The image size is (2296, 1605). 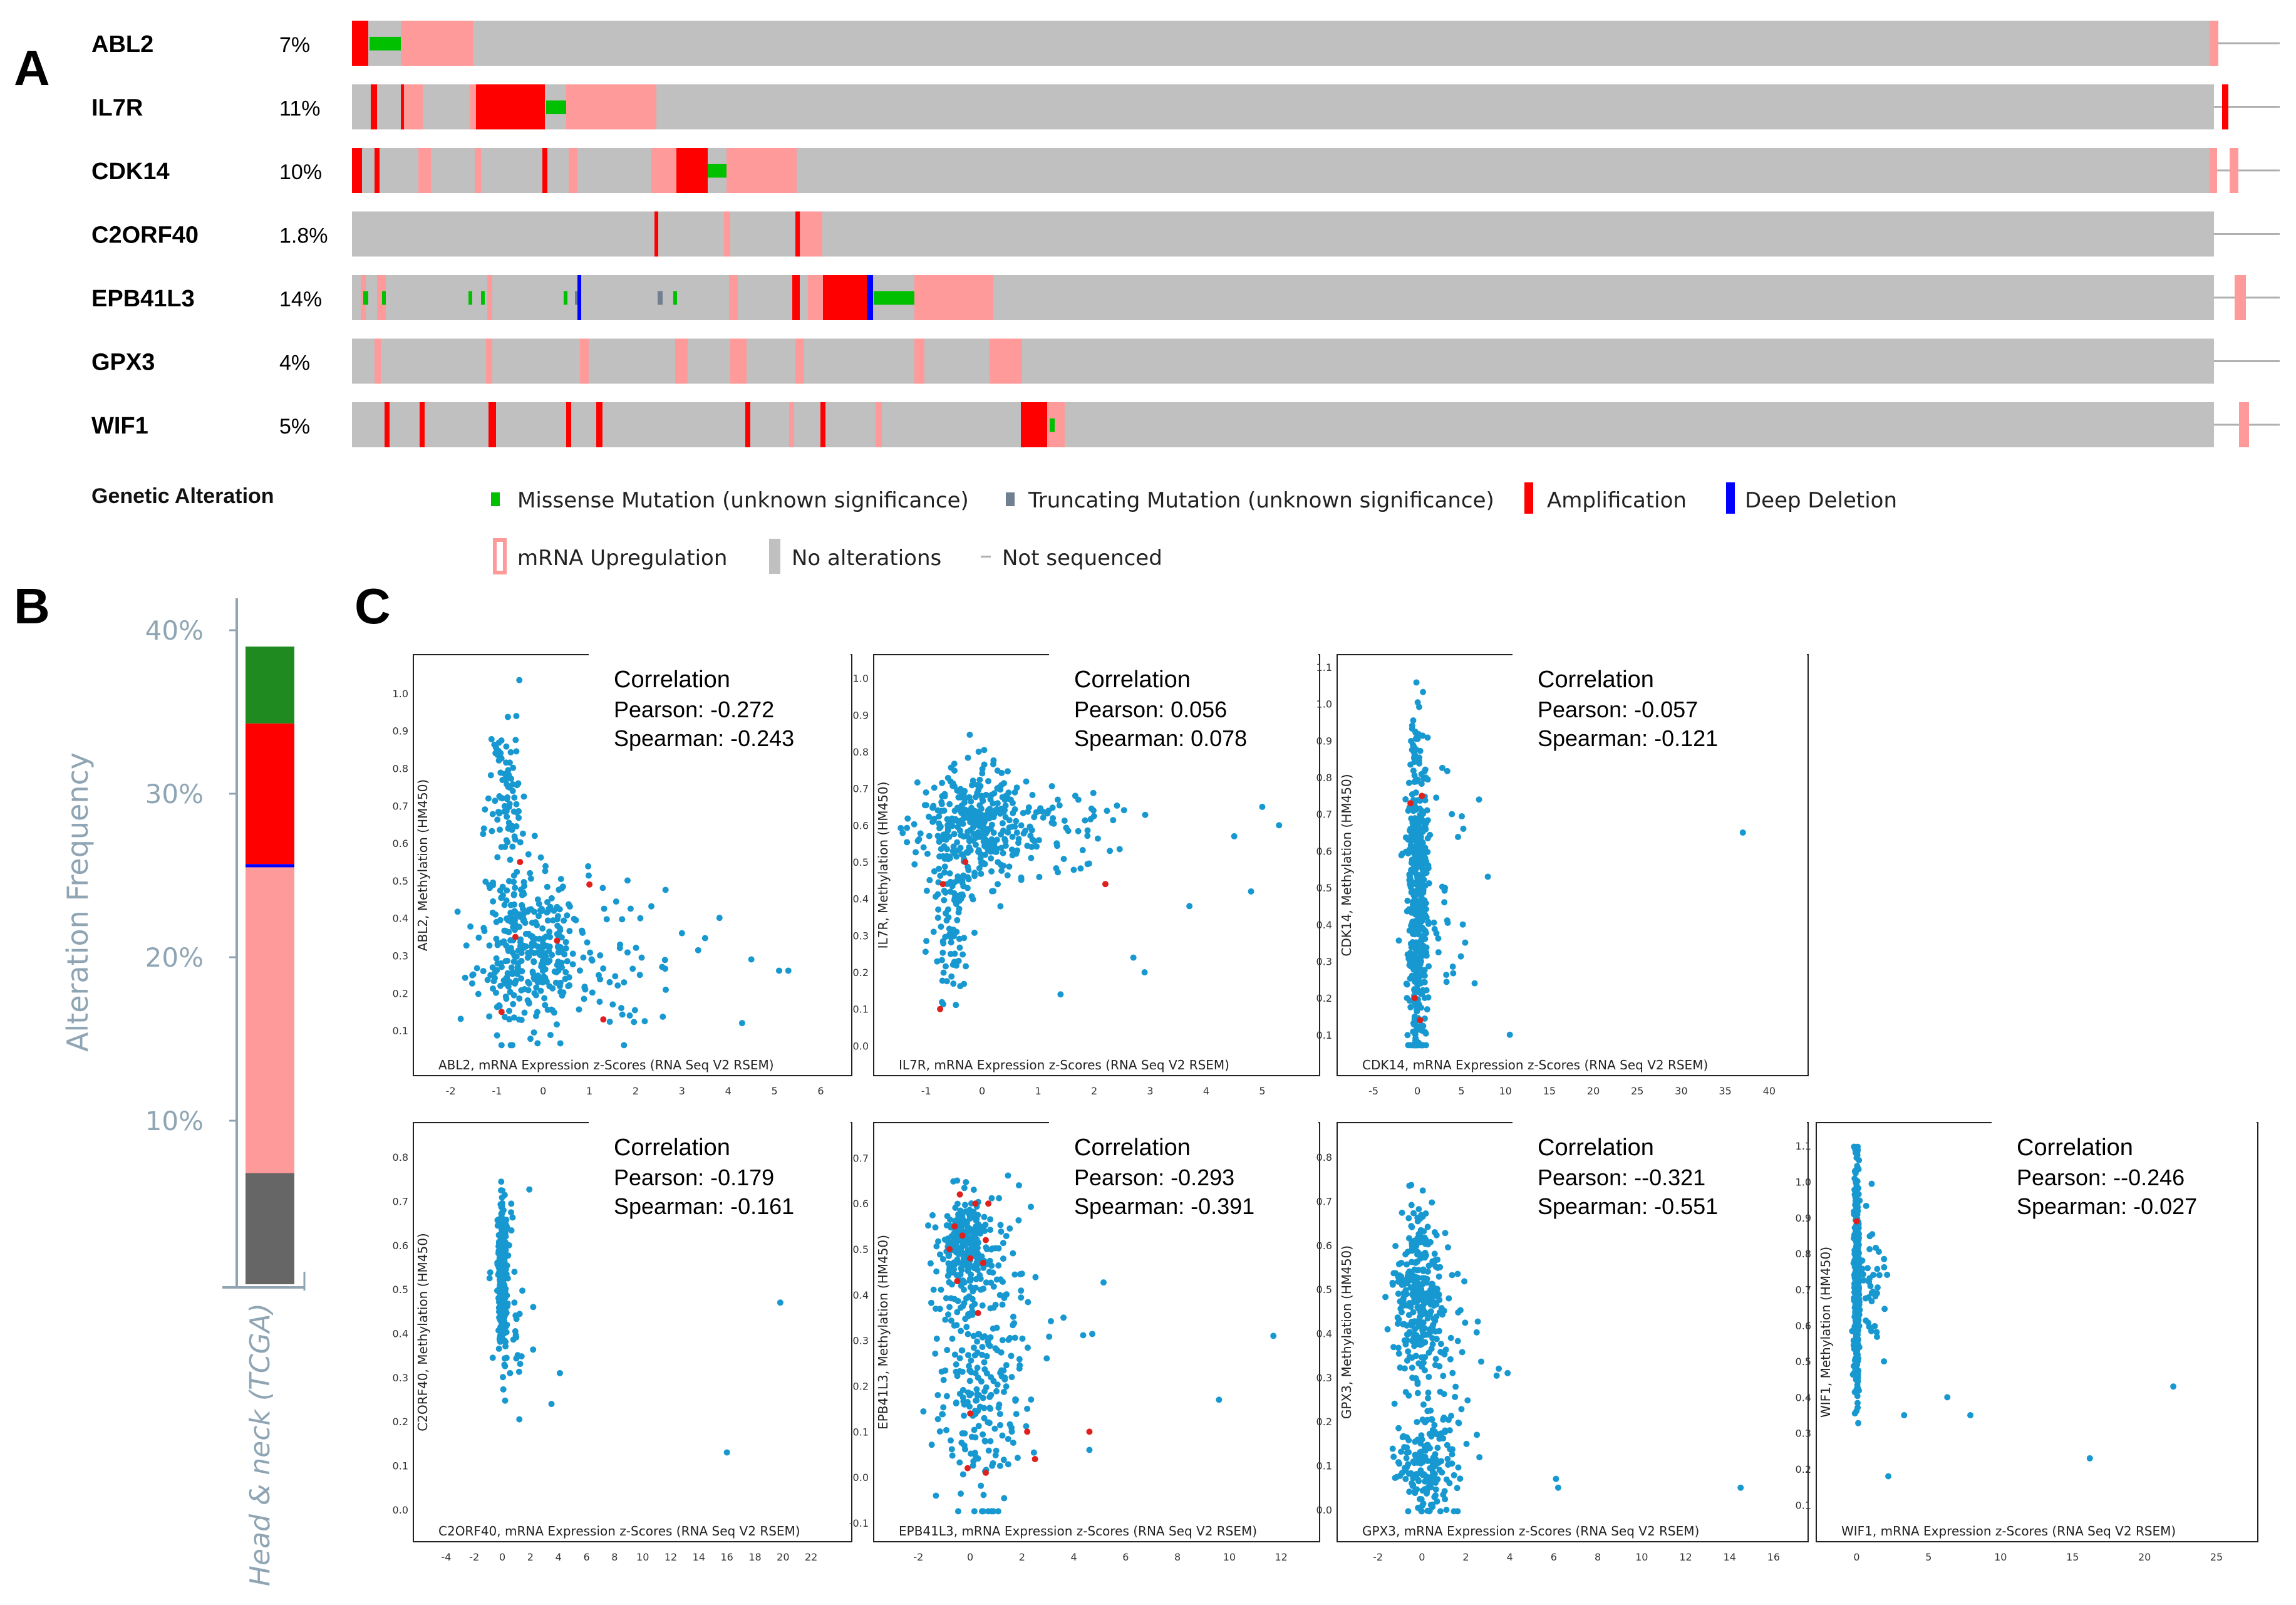 I want to click on b-tick-label: 20%, so click(x=174, y=957).